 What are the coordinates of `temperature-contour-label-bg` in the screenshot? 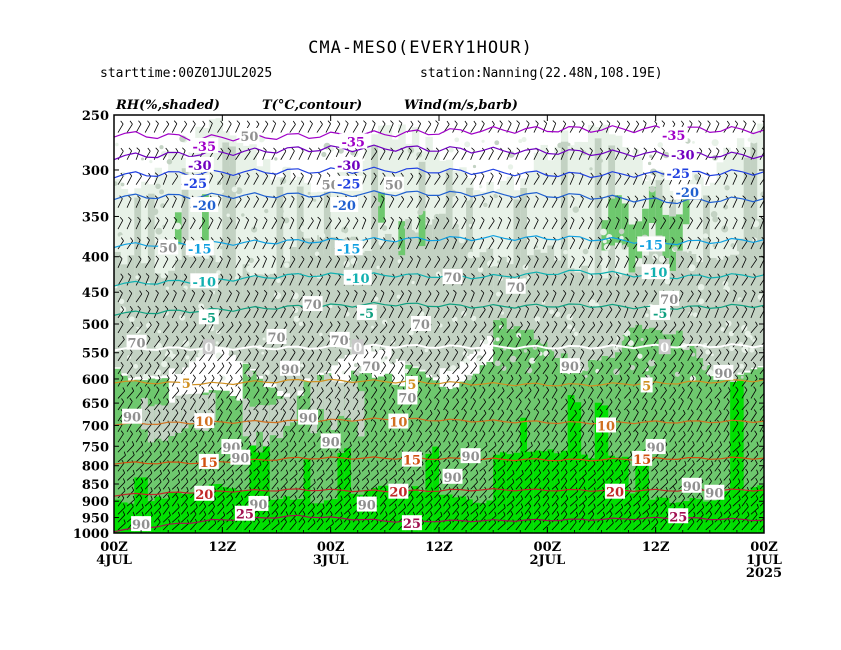 It's located at (606, 425).